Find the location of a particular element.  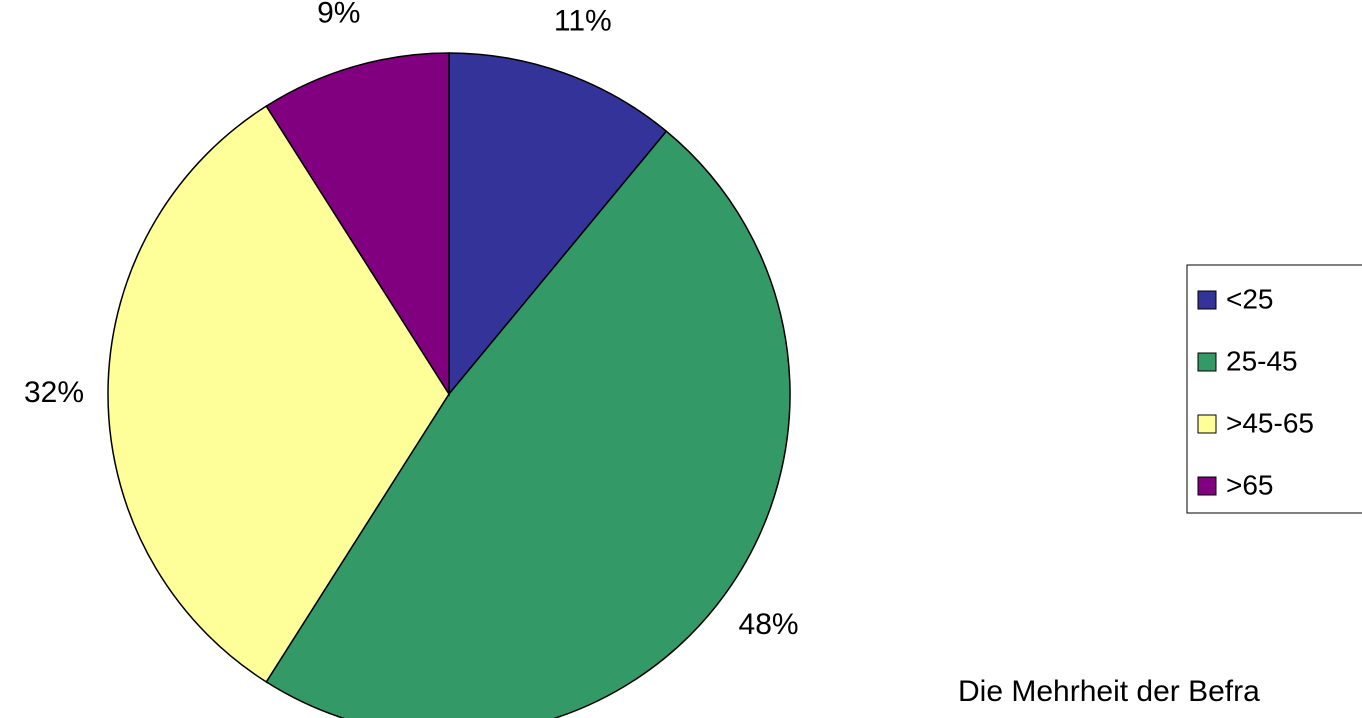

legend-label: <25 is located at coordinates (1250, 298).